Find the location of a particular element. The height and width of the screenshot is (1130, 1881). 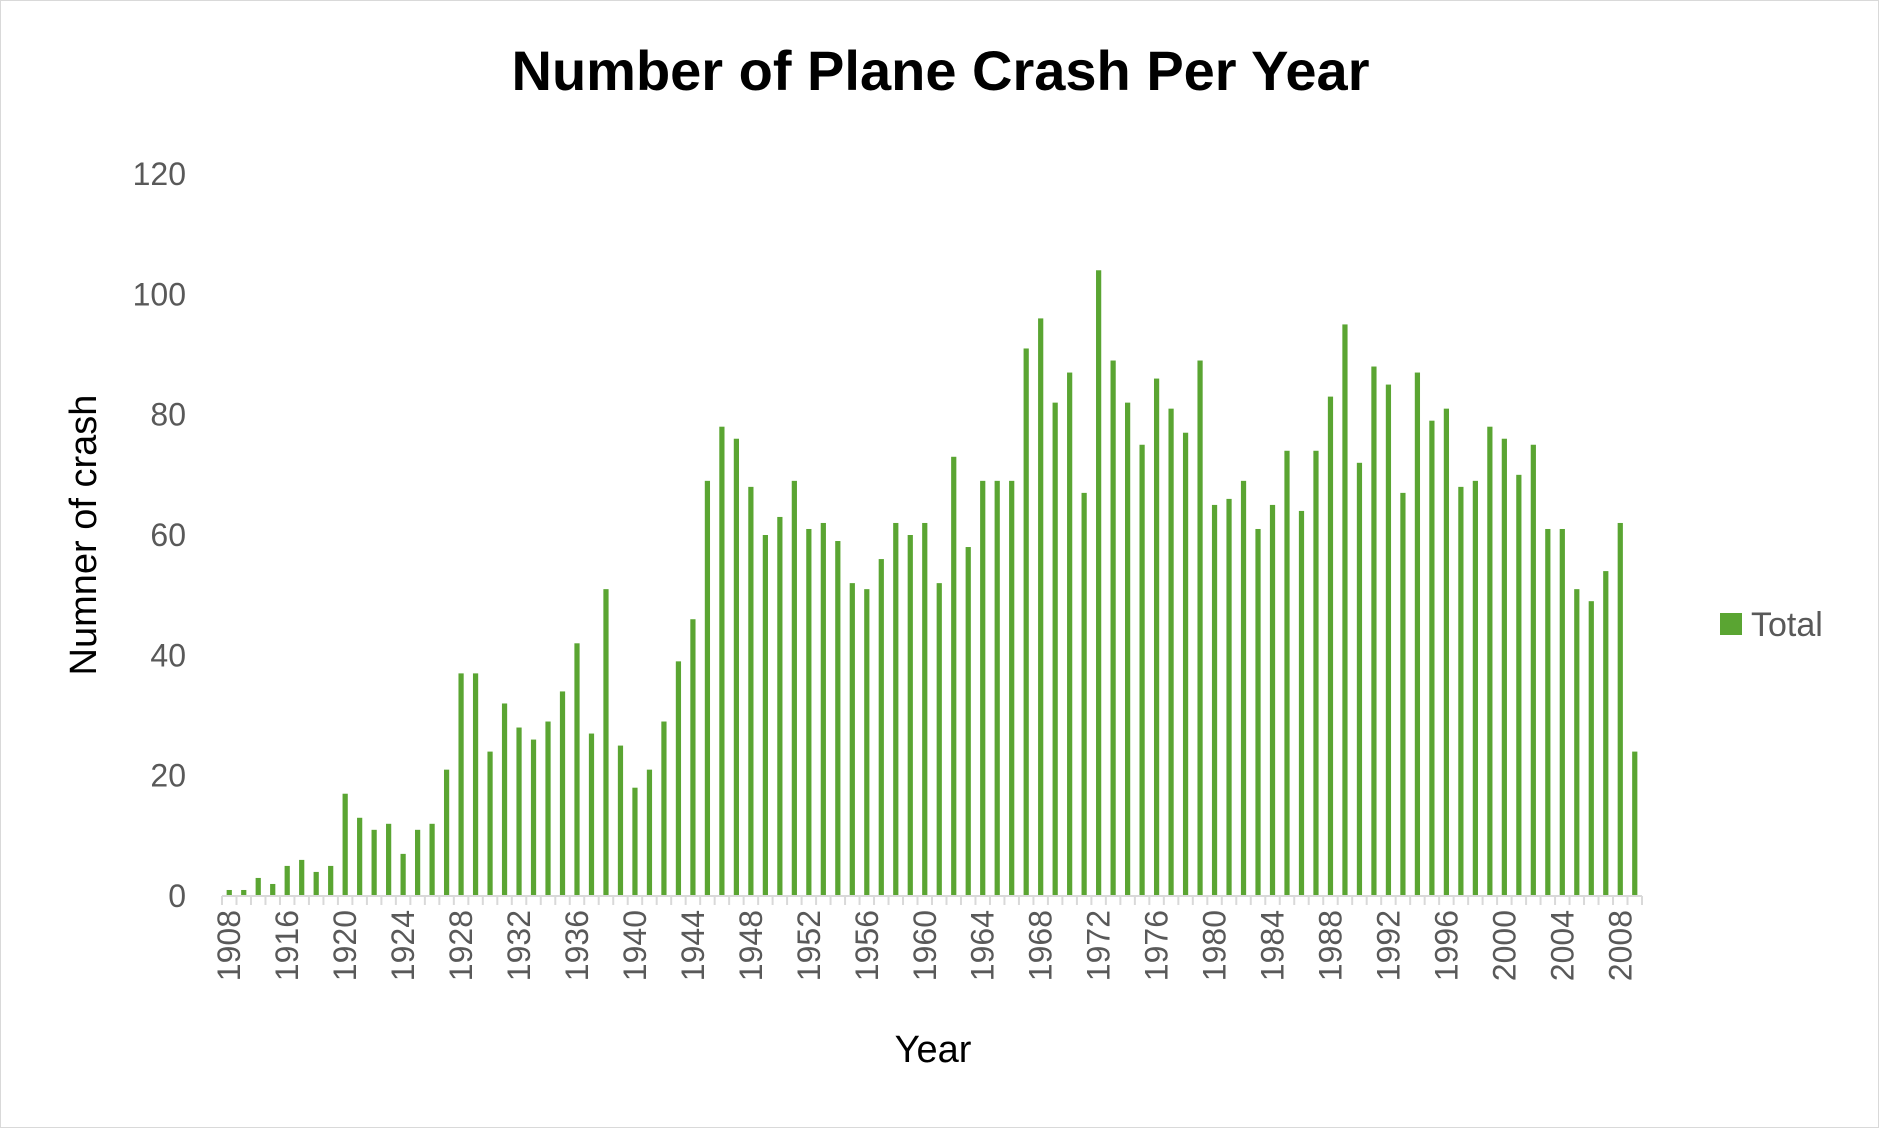

bar-1998 is located at coordinates (1475, 688).